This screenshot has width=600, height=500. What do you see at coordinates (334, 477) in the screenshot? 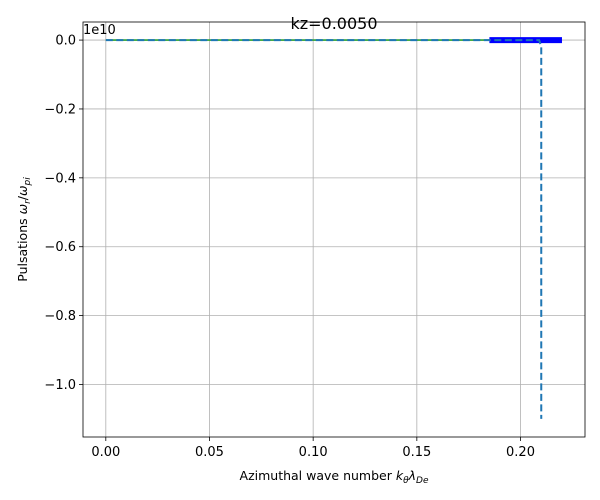
I see `x-axis-label: Azimuthal wave number kθλDe` at bounding box center [334, 477].